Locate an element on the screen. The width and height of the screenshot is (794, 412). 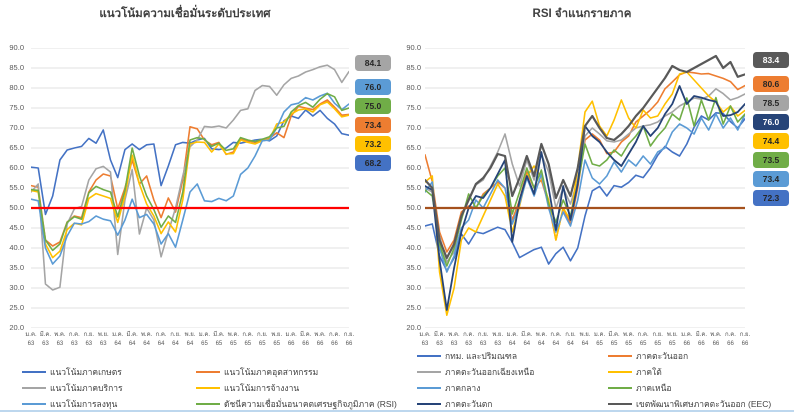
legend-label: ภาคใต้ is located at coordinates (649, 371).